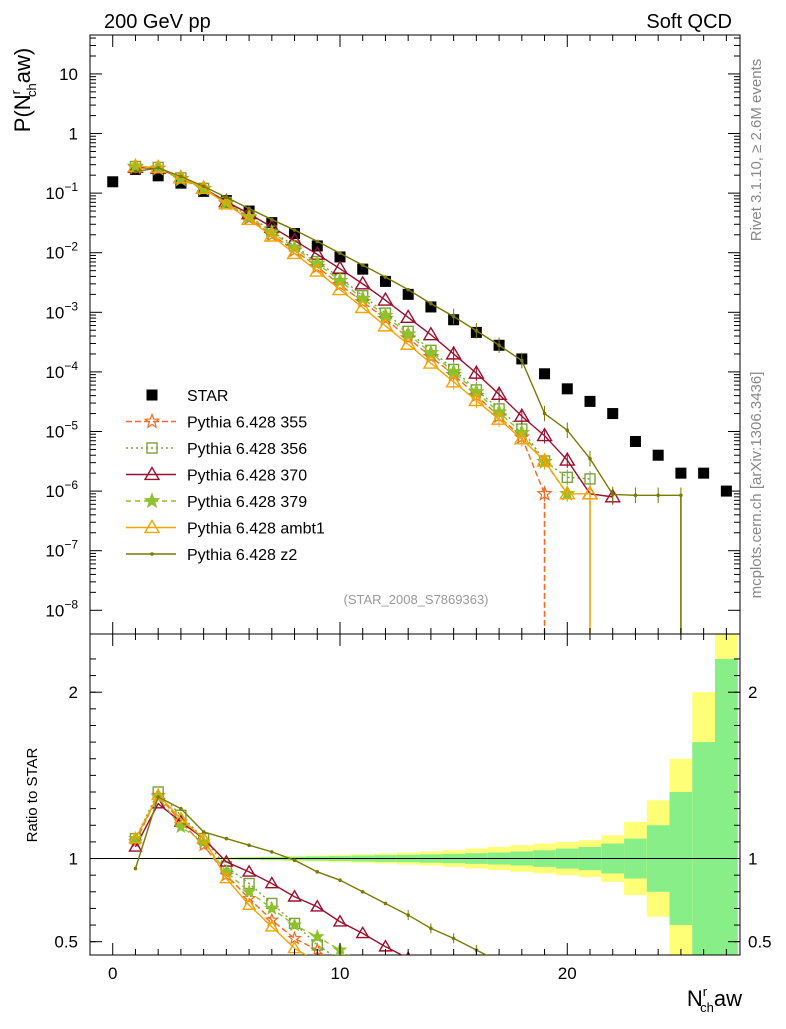 The height and width of the screenshot is (1029, 786). What do you see at coordinates (728, 998) in the screenshot?
I see `x-label-part: aw` at bounding box center [728, 998].